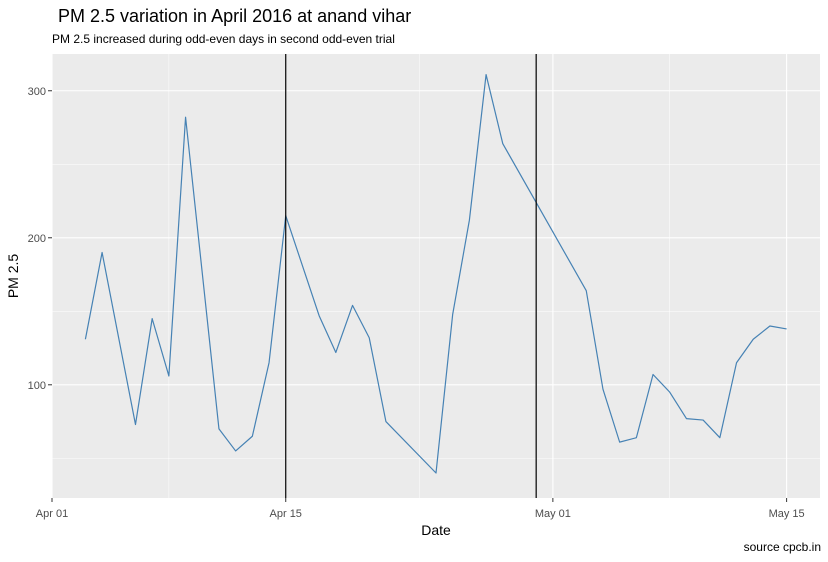 The width and height of the screenshot is (828, 562). Describe the element at coordinates (37, 386) in the screenshot. I see `y-tick-label: 100` at that location.